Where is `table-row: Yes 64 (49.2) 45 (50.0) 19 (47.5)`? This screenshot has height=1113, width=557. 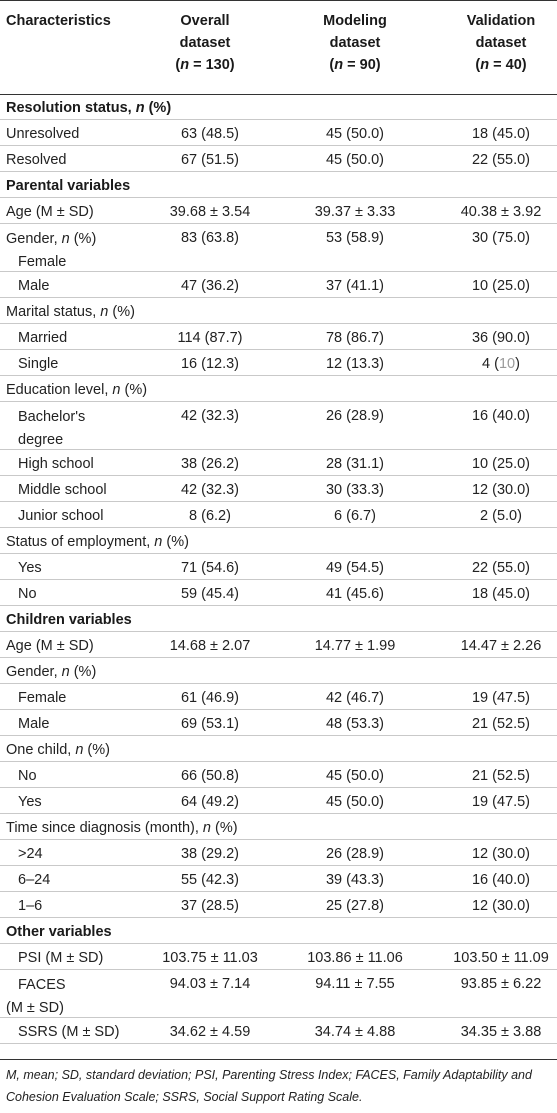 table-row: Yes 64 (49.2) 45 (50.0) 19 (47.5) is located at coordinates (278, 801).